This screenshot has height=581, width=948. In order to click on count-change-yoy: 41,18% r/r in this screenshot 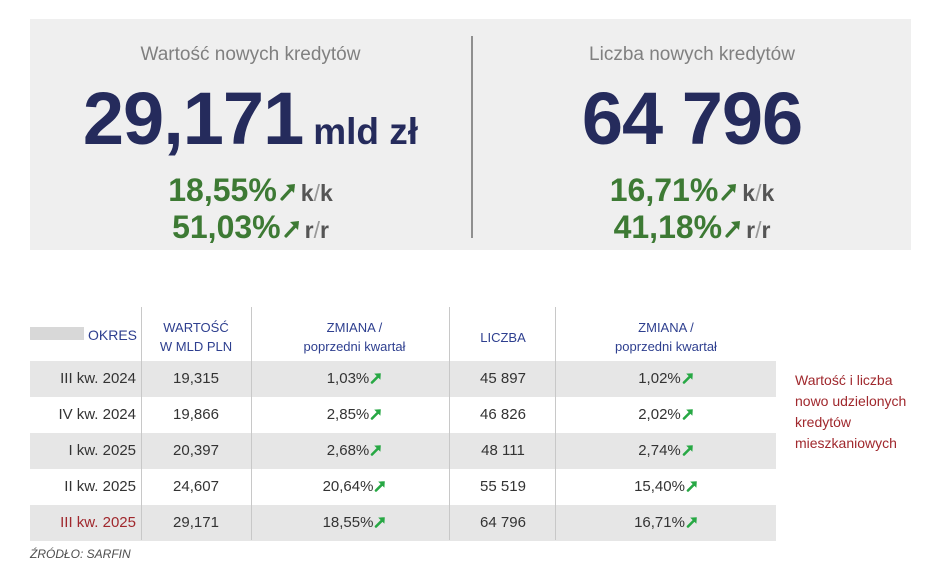, I will do `click(692, 228)`.